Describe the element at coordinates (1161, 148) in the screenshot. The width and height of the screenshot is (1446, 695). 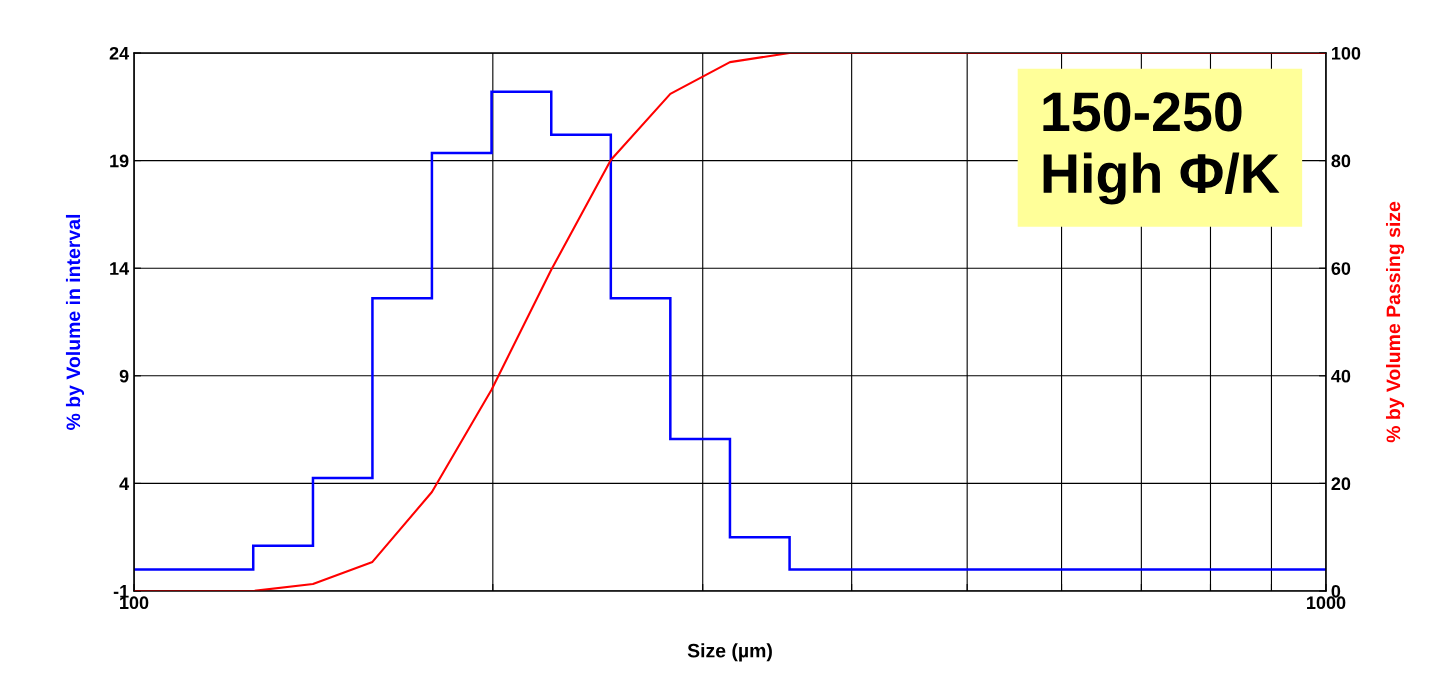
I see `annotation: 150-250 High Φ/K` at that location.